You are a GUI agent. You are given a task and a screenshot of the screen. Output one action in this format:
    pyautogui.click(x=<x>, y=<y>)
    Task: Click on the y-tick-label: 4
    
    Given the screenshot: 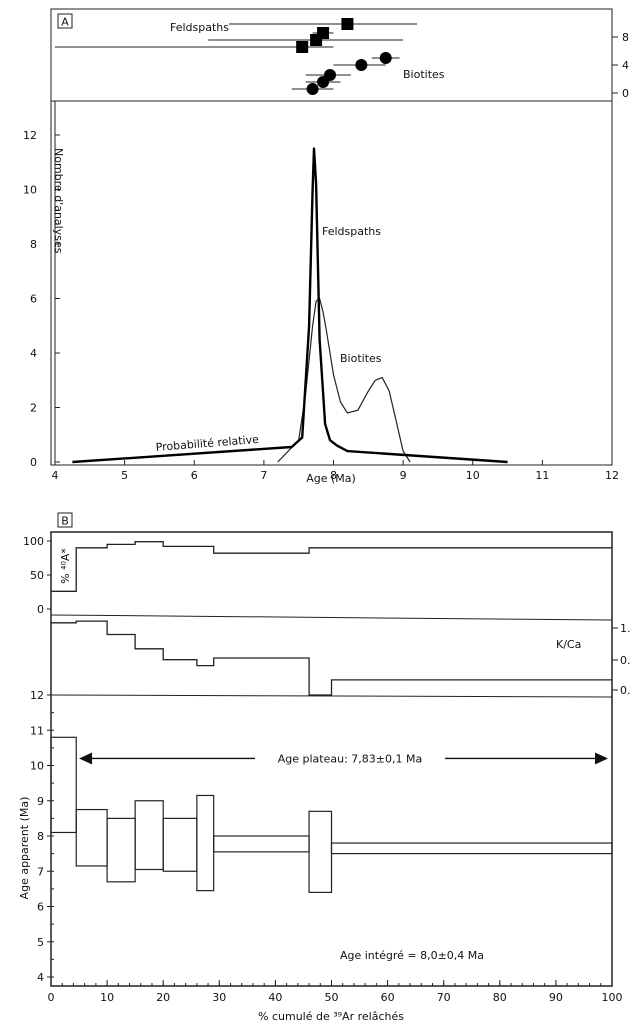 What is the action you would take?
    pyautogui.click(x=33, y=353)
    